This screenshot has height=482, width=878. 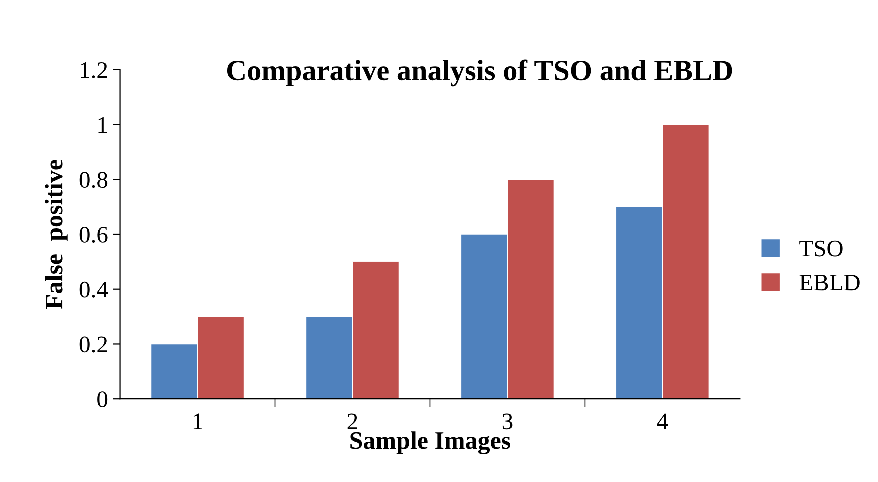 What do you see at coordinates (198, 422) in the screenshot?
I see `x-tick-label: 1` at bounding box center [198, 422].